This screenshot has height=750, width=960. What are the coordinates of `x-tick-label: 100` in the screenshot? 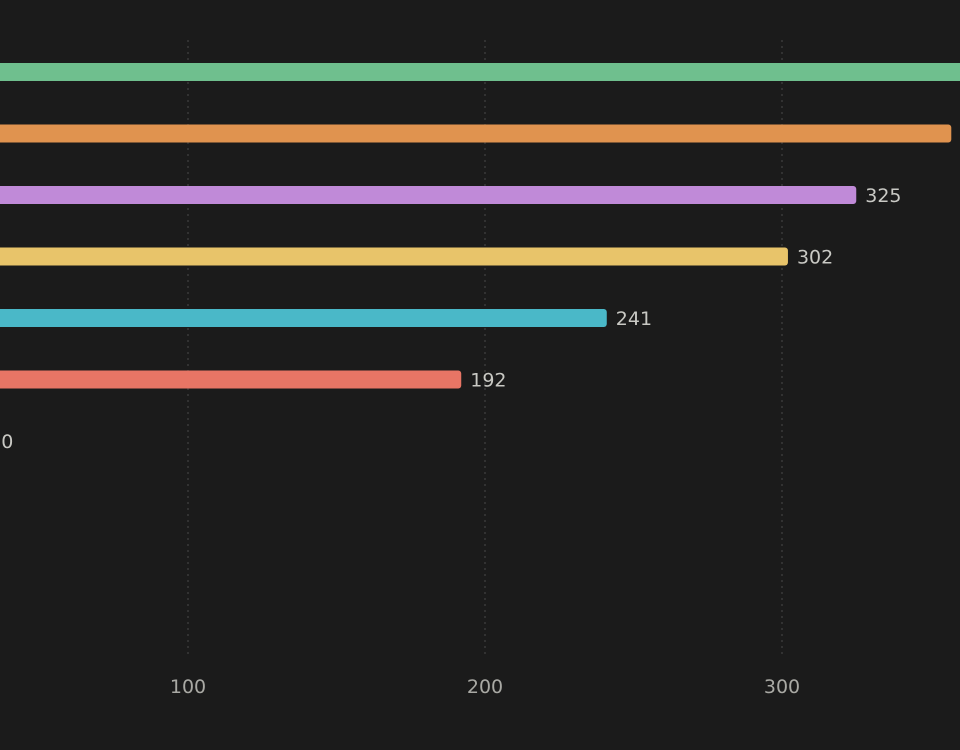 It's located at (188, 687).